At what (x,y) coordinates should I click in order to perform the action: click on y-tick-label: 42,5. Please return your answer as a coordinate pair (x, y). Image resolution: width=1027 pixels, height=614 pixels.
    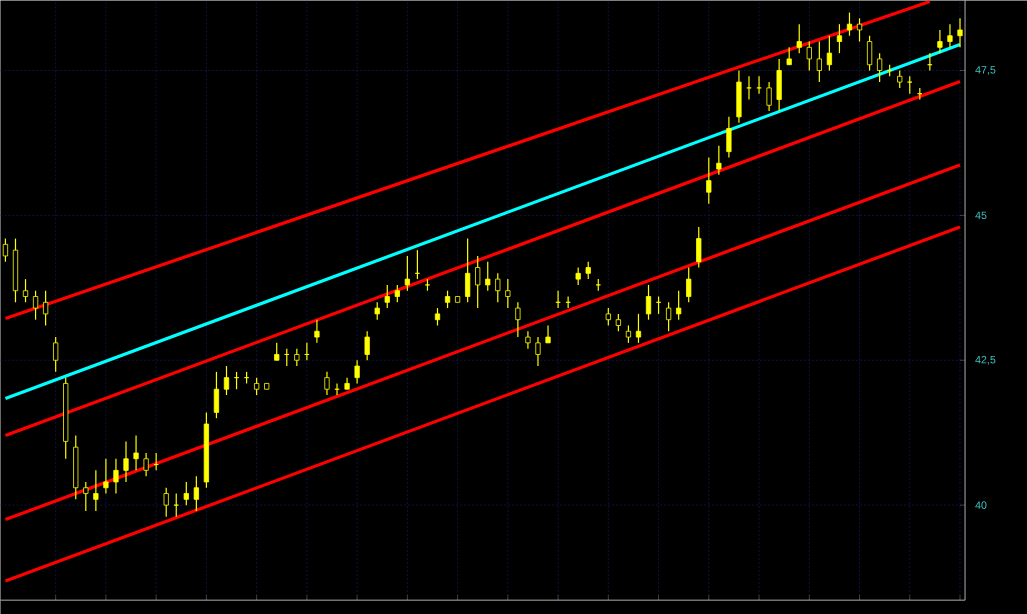
    Looking at the image, I should click on (985, 360).